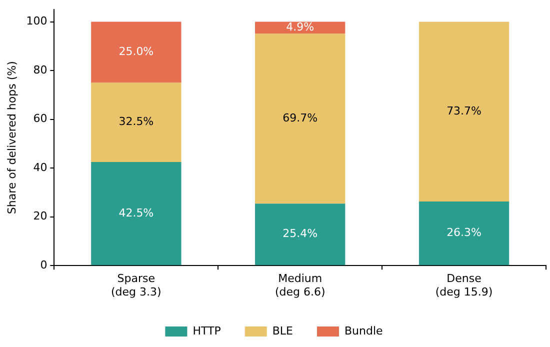  Describe the element at coordinates (300, 285) in the screenshot. I see `x-tick-label: Medium (deg 6.6)` at that location.